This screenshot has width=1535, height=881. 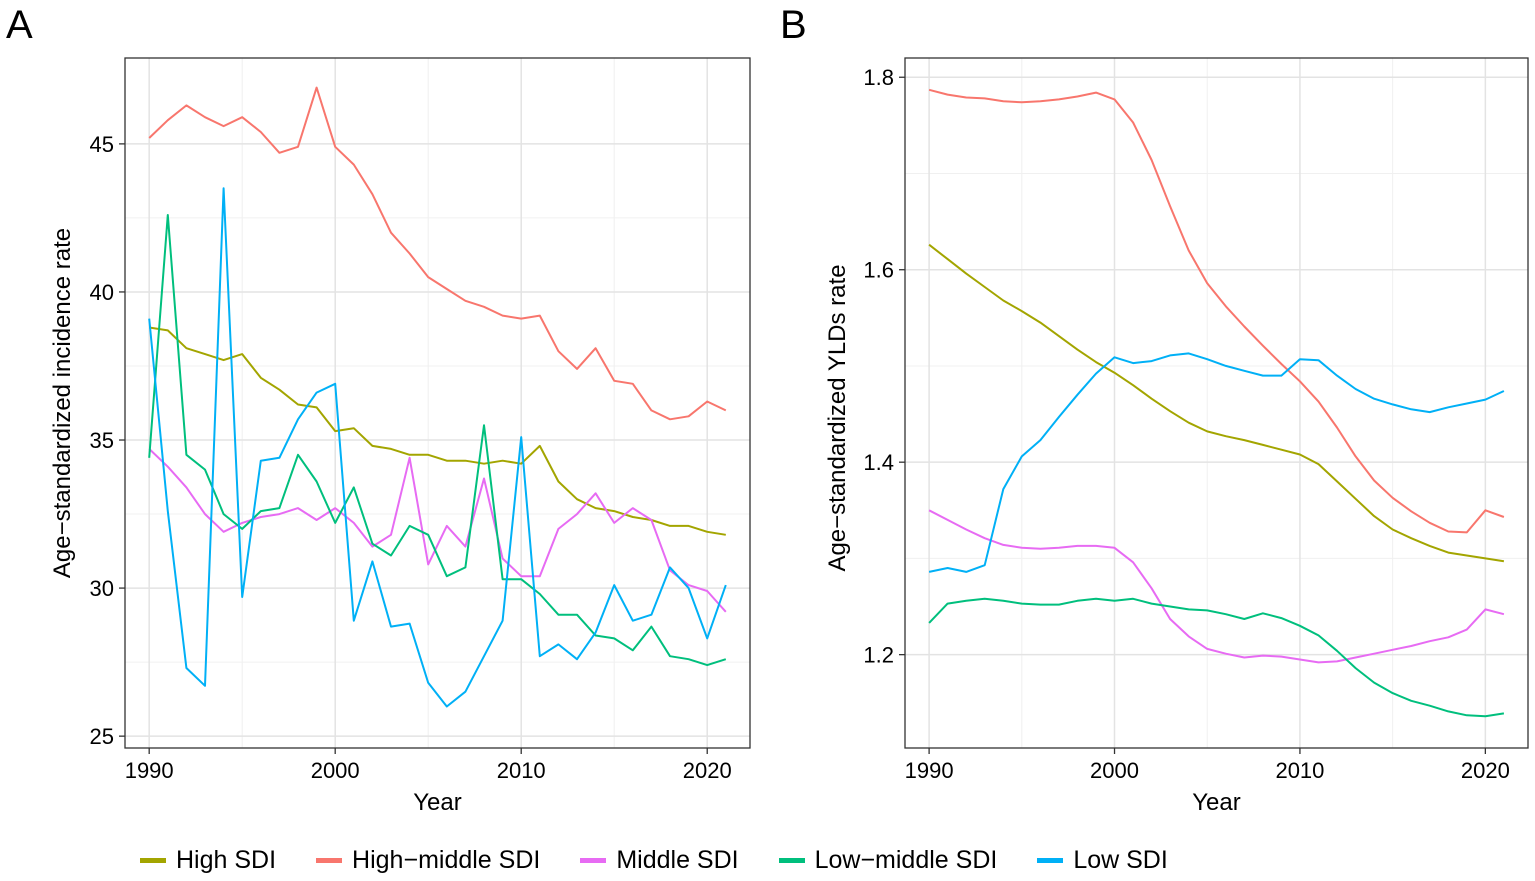 I want to click on legend-label: Low SDI, so click(x=1120, y=859).